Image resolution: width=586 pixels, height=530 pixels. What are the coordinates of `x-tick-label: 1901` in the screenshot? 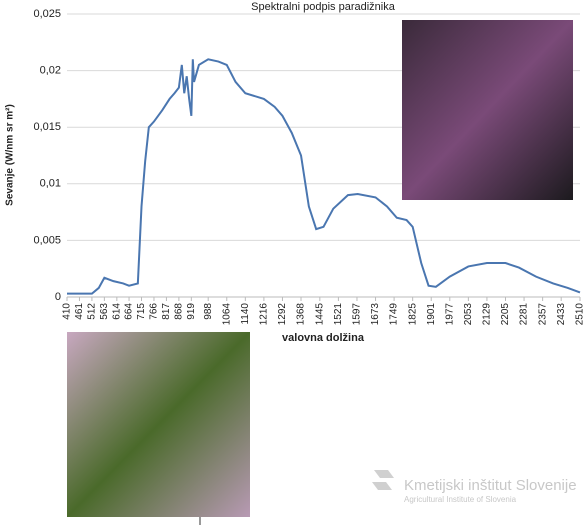 It's located at (431, 314).